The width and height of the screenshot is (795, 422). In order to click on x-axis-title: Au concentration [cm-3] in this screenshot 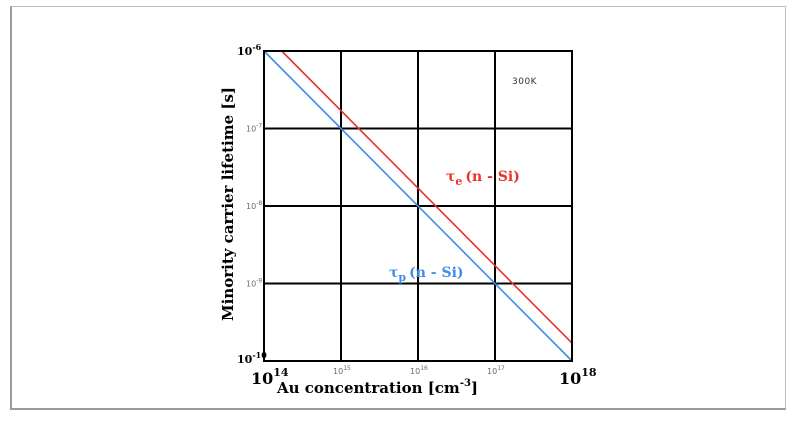, I will do `click(377, 387)`.